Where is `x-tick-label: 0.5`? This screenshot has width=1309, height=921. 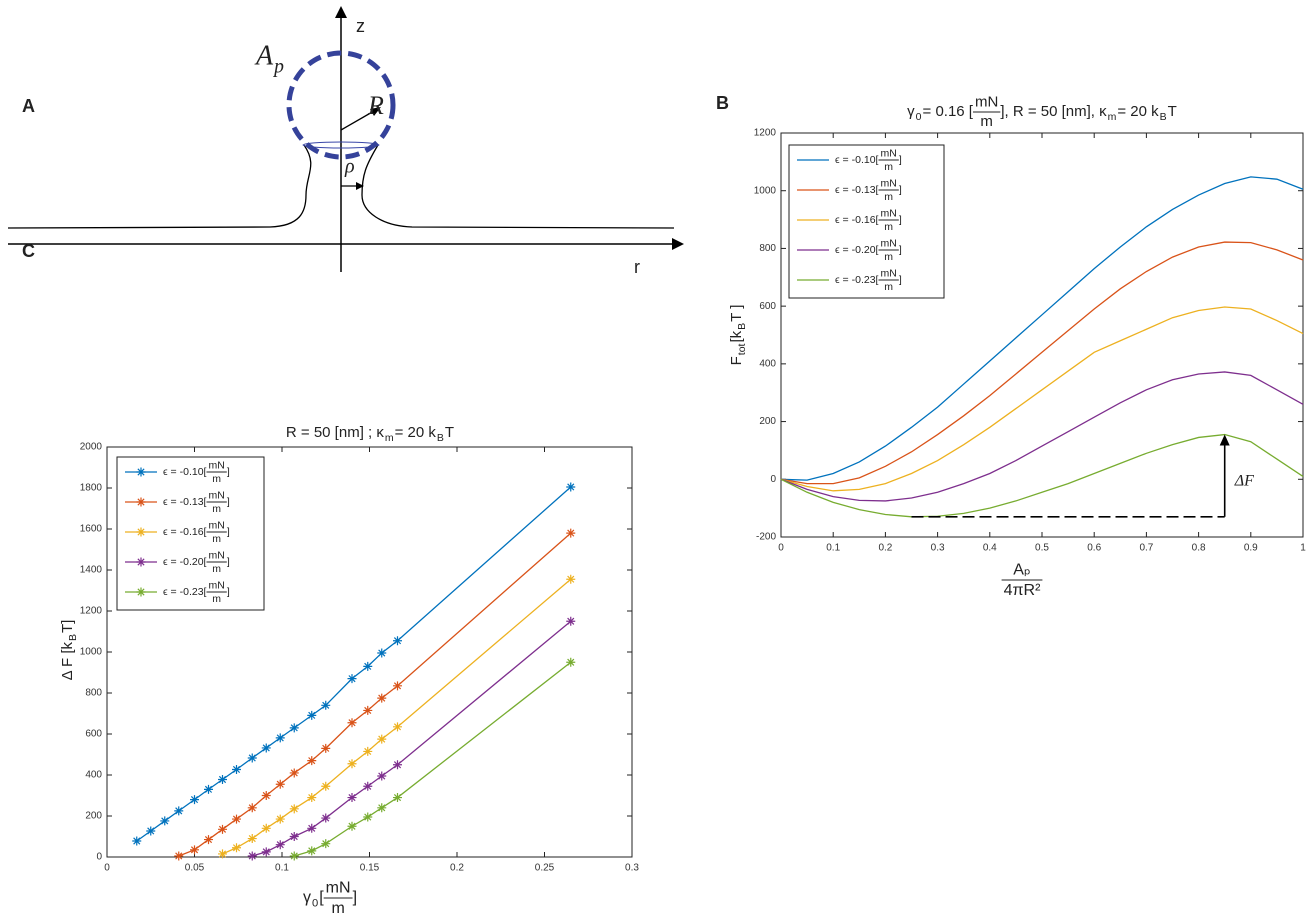
x-tick-label: 0.5 is located at coordinates (1042, 548).